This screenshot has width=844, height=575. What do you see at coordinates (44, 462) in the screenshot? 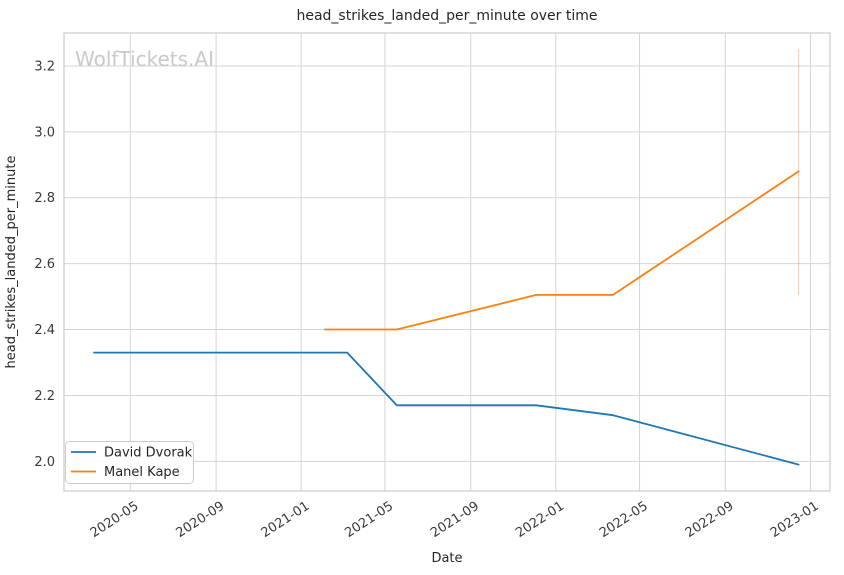
I see `y-tick-label: 2.0` at bounding box center [44, 462].